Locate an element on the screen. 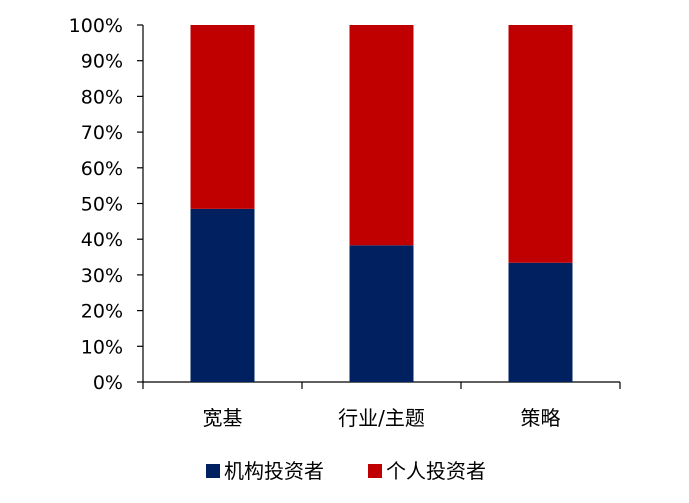 The width and height of the screenshot is (689, 503). y-tick-label: 70% is located at coordinates (102, 133).